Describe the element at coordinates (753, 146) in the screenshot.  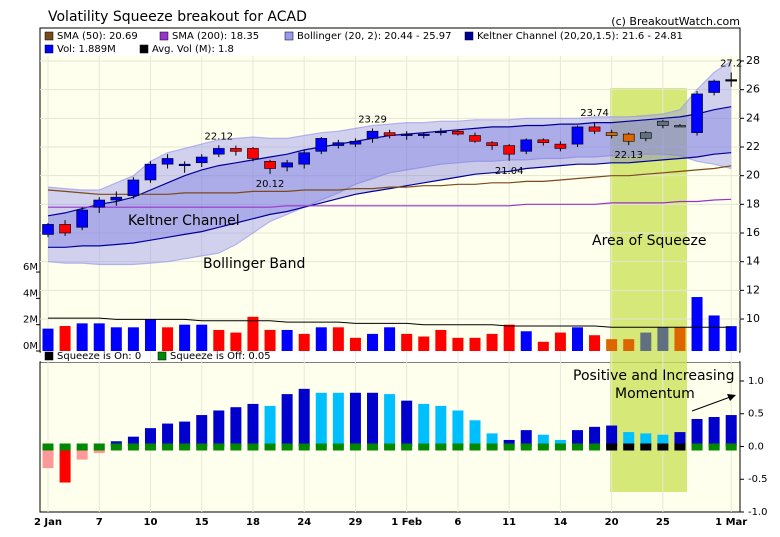
I see `y-tick-label: 22` at that location.